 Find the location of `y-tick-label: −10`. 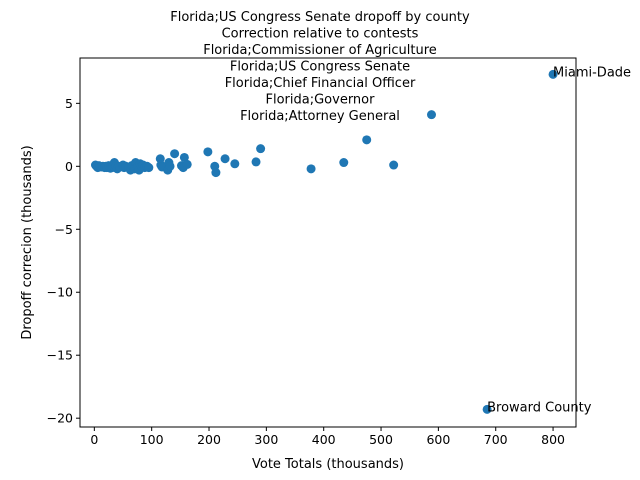

y-tick-label: −10 is located at coordinates (60, 292).